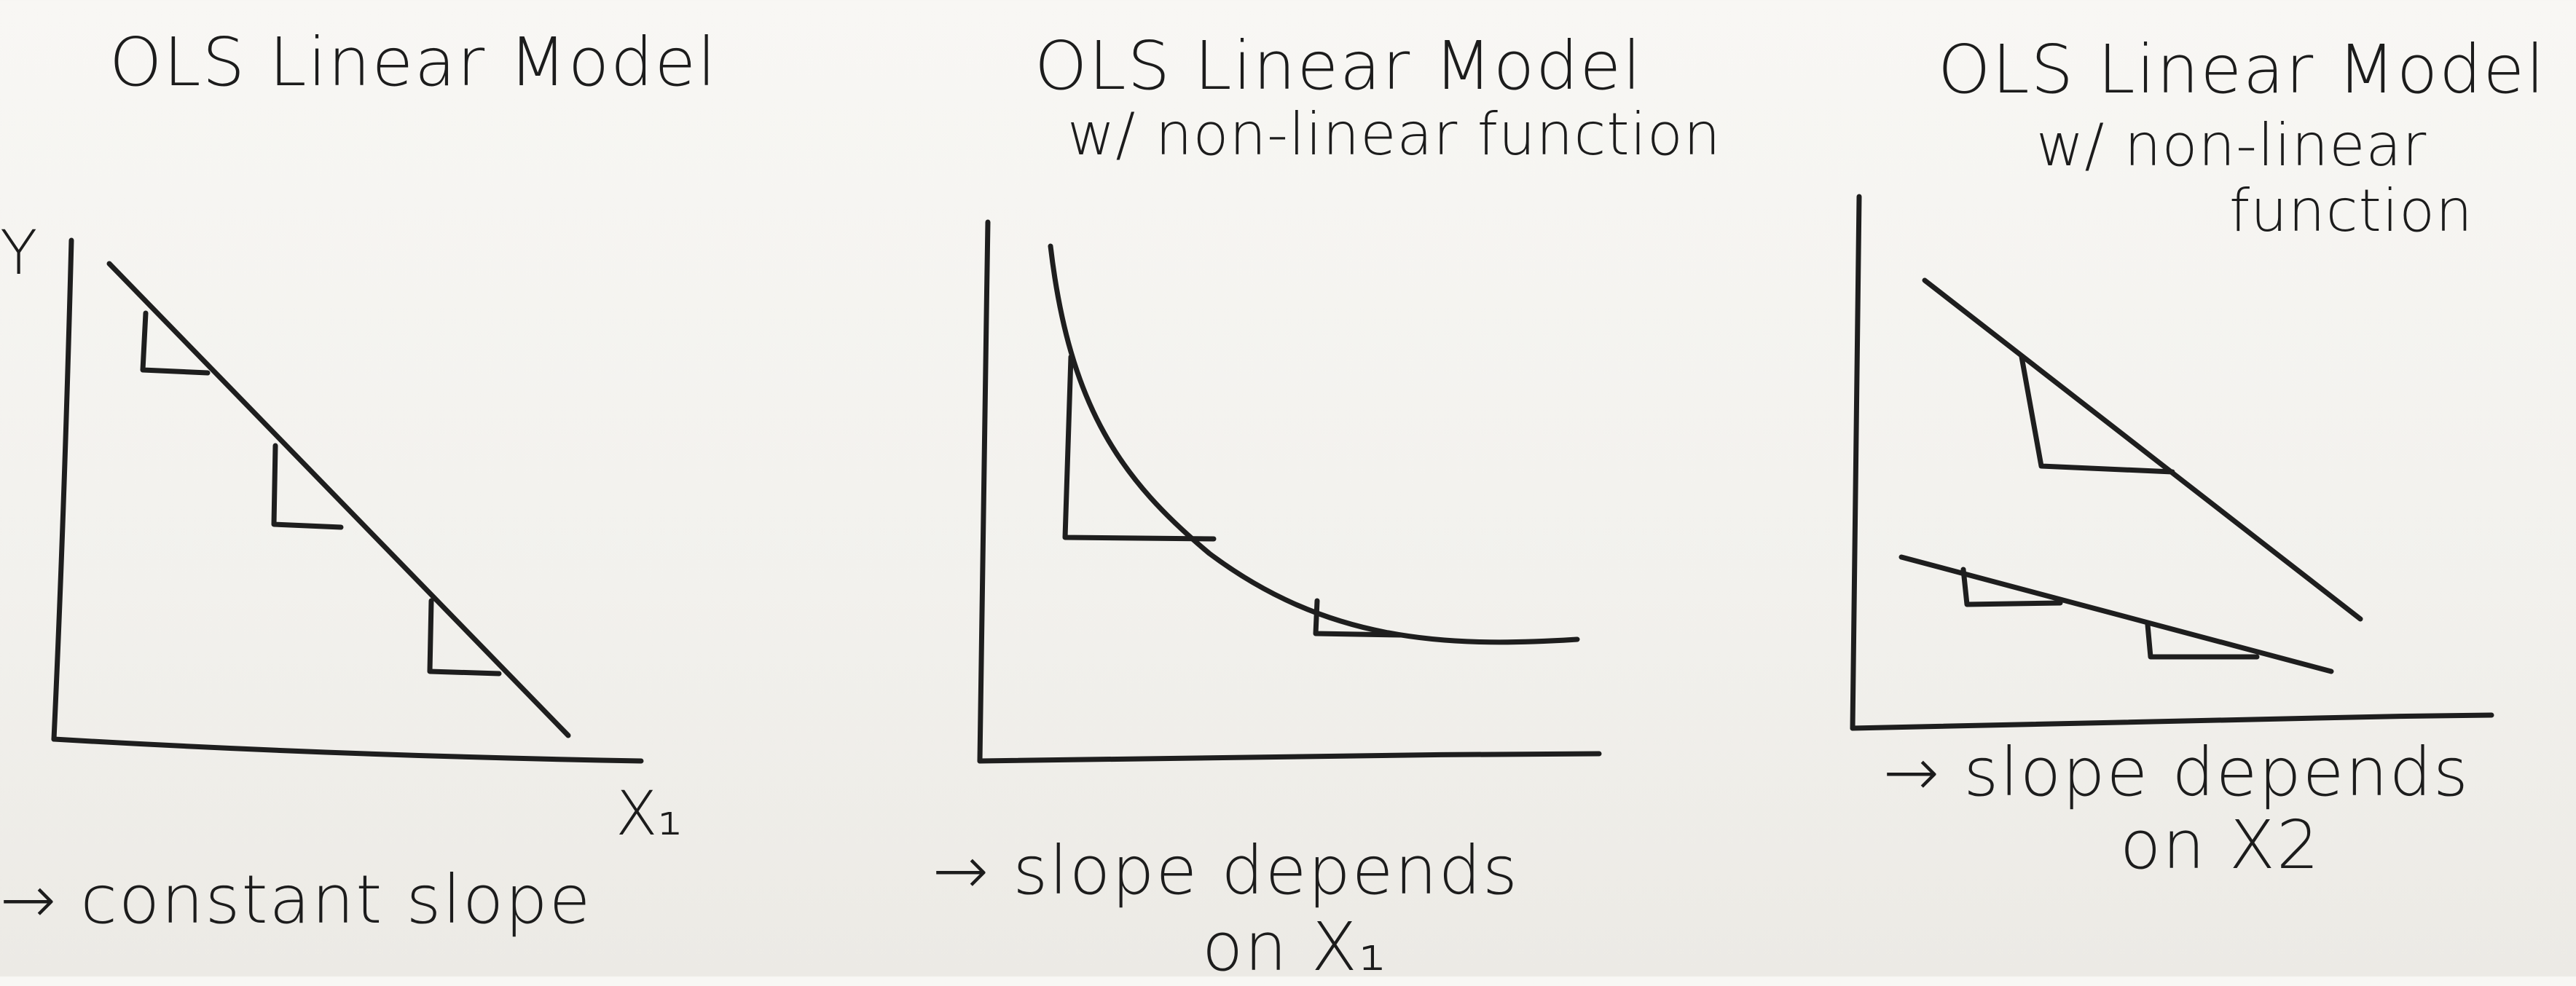  I want to click on panel-3-x-axis, so click(2172, 721).